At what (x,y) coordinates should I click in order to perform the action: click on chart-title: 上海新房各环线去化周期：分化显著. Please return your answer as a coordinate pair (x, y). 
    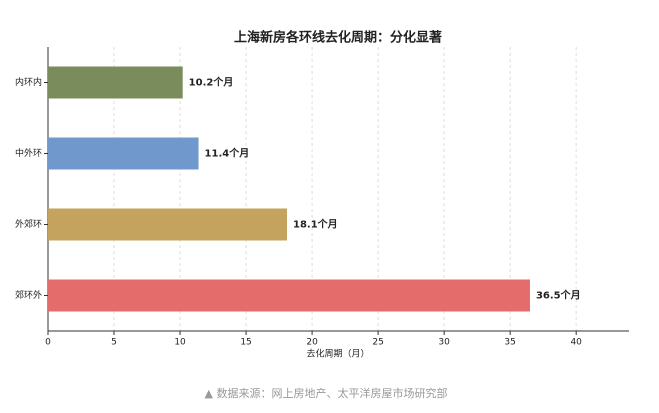
    Looking at the image, I should click on (338, 38).